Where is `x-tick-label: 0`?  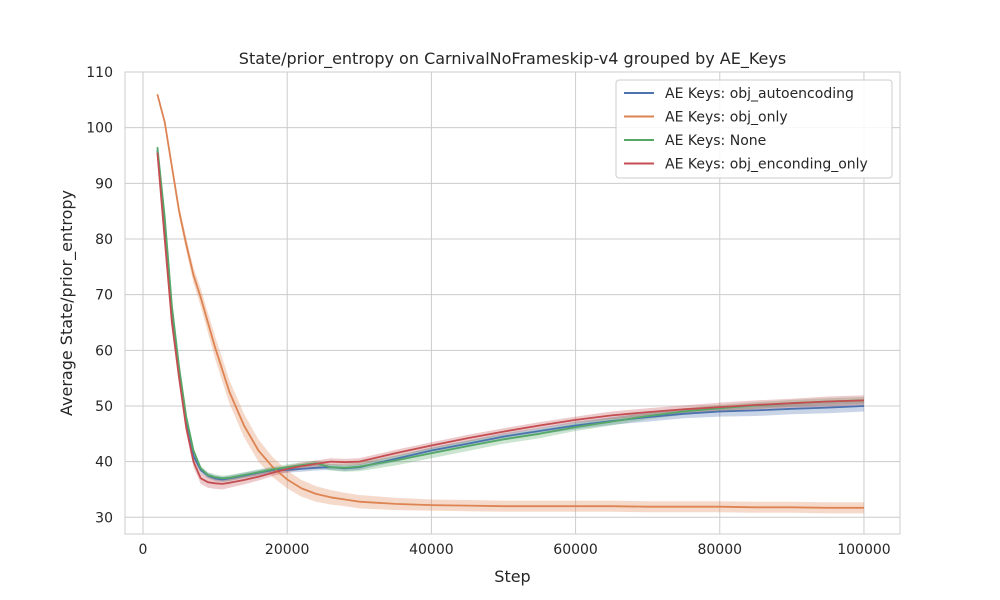 x-tick-label: 0 is located at coordinates (143, 550).